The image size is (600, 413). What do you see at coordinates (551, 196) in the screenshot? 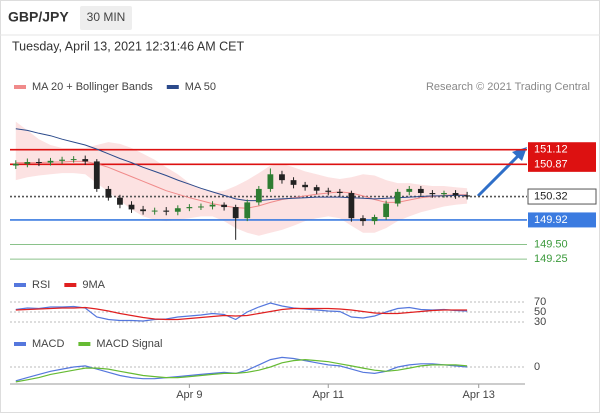
I see `level-label: 150.32` at bounding box center [551, 196].